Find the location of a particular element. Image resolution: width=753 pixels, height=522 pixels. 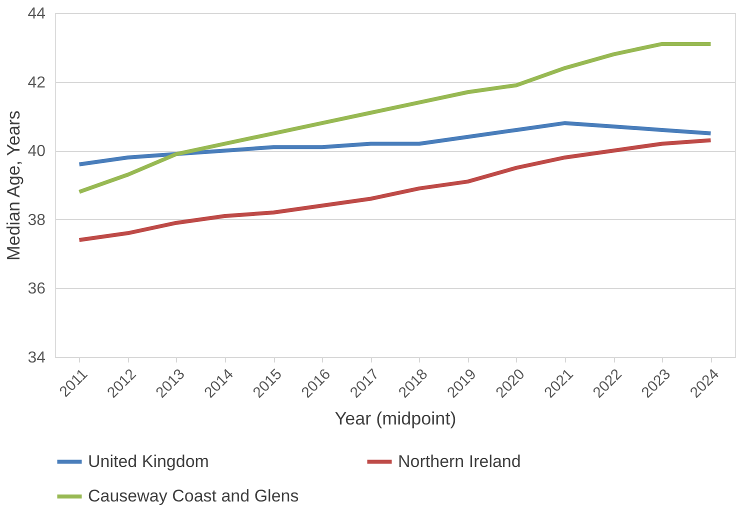

line-series is located at coordinates (395, 143).